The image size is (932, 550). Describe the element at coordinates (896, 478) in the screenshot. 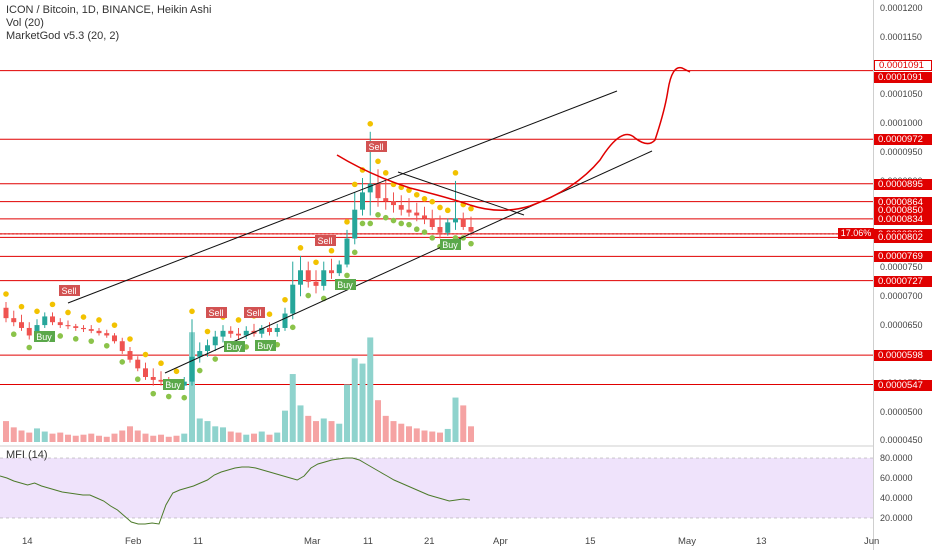

I see `mfi-tick-label: 60.0000` at that location.